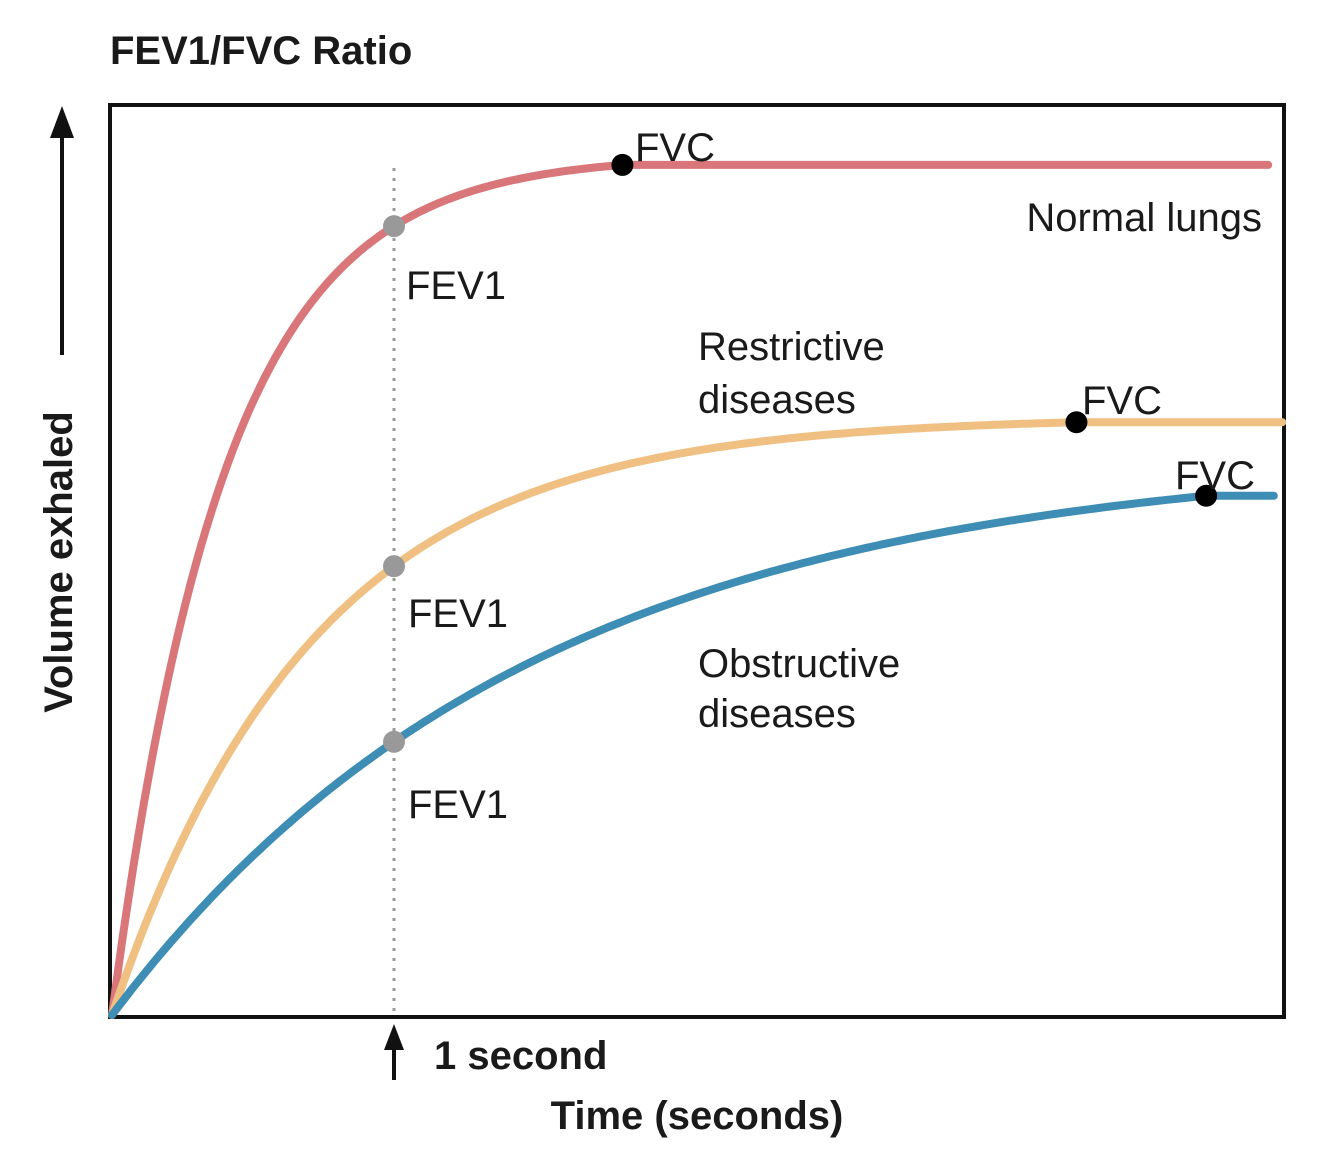 The image size is (1334, 1159). I want to click on fev1-point-obstructive, so click(394, 741).